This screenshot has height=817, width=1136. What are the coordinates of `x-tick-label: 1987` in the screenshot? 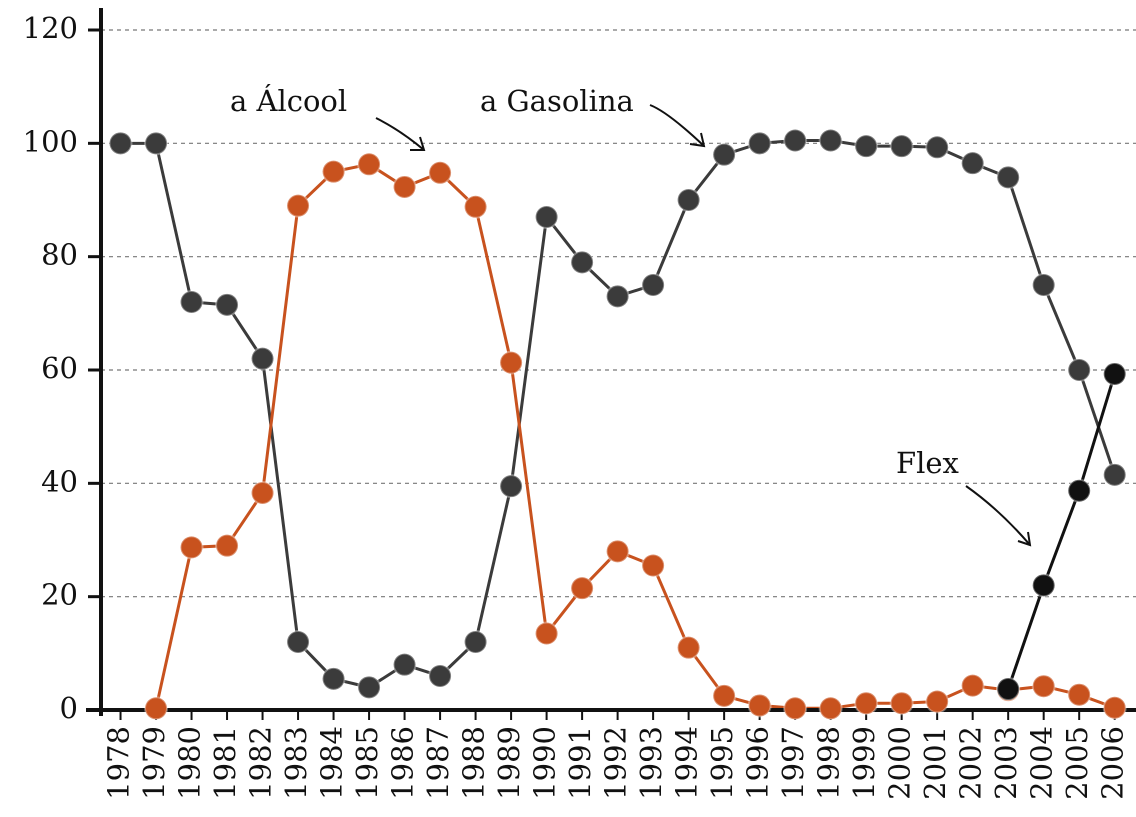 It's located at (438, 763).